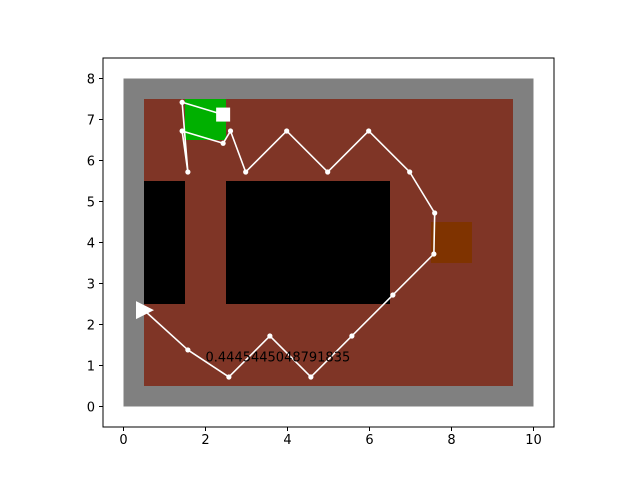 Image resolution: width=640 pixels, height=484 pixels. What do you see at coordinates (223, 114) in the screenshot?
I see `block-marker` at bounding box center [223, 114].